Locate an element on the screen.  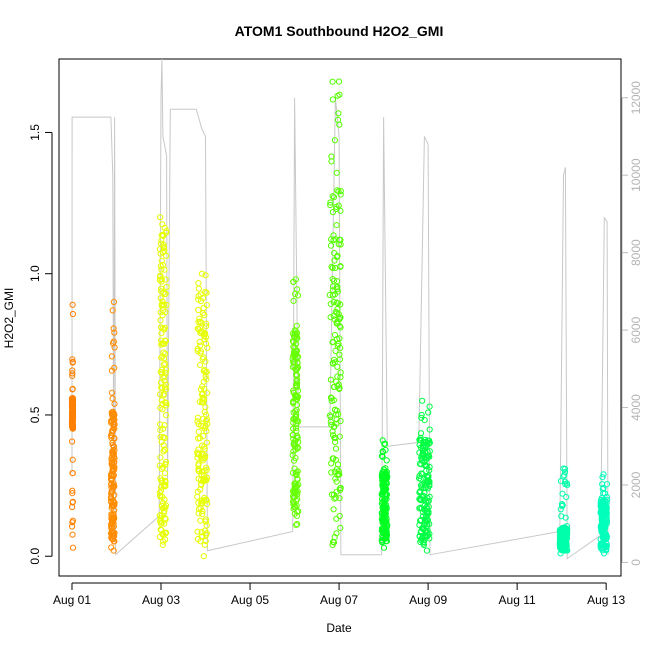
y-tick-label: 0.0 is located at coordinates (35, 556).